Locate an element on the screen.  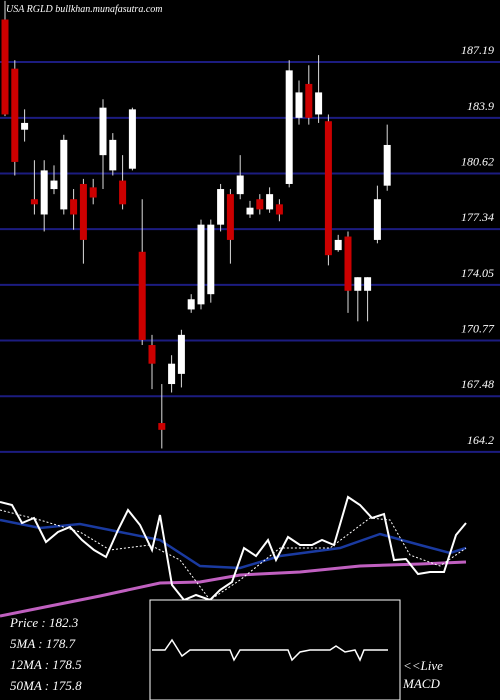
chart-title: USA RGLD bullkhan.munafasutra.com is located at coordinates (84, 9).